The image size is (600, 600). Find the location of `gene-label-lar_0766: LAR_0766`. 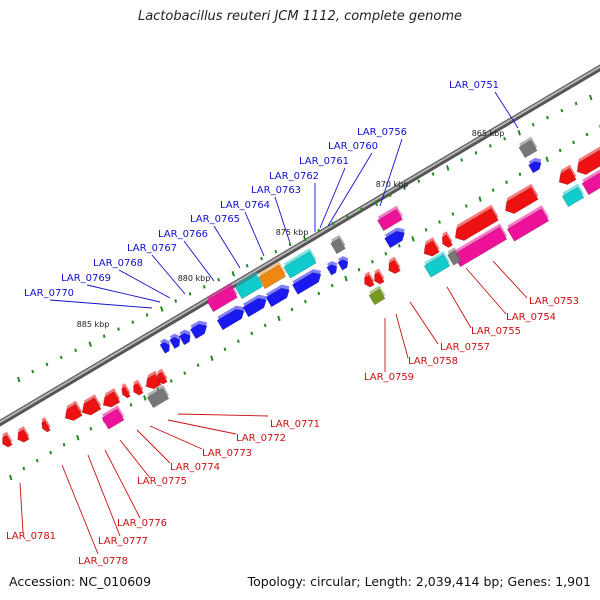

gene-label-lar_0766: LAR_0766 is located at coordinates (186, 255).